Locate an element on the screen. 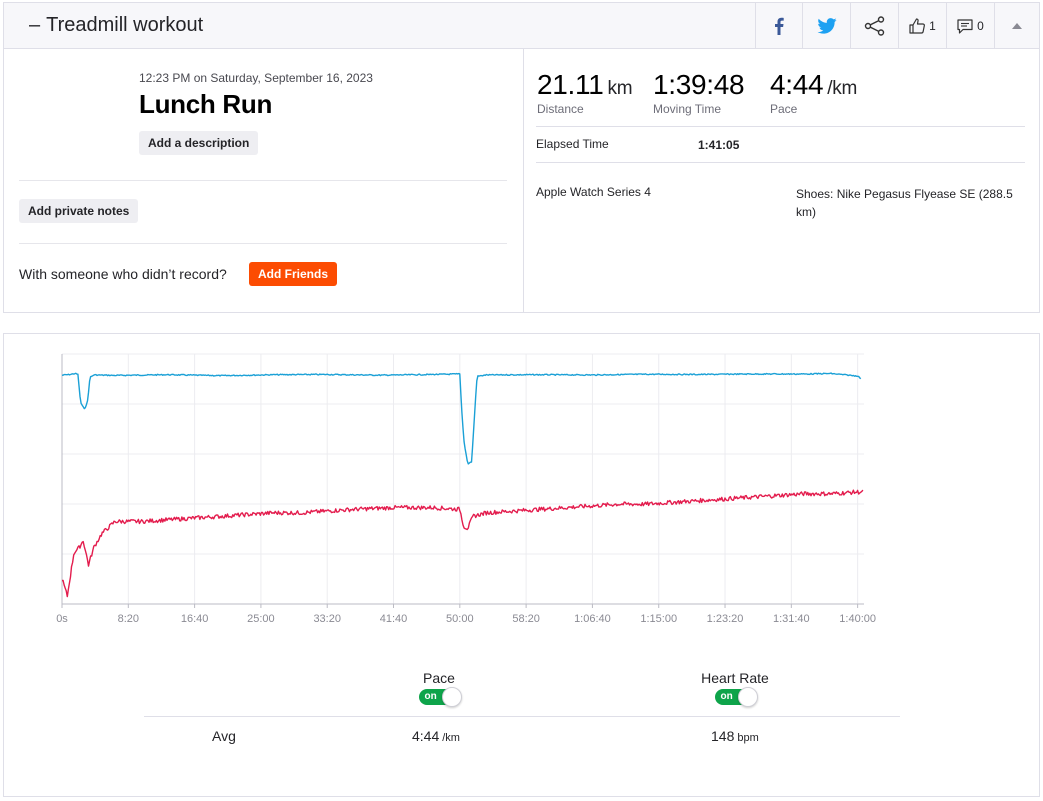 The height and width of the screenshot is (801, 1043). average-pace-value: 4:44 is located at coordinates (426, 736).